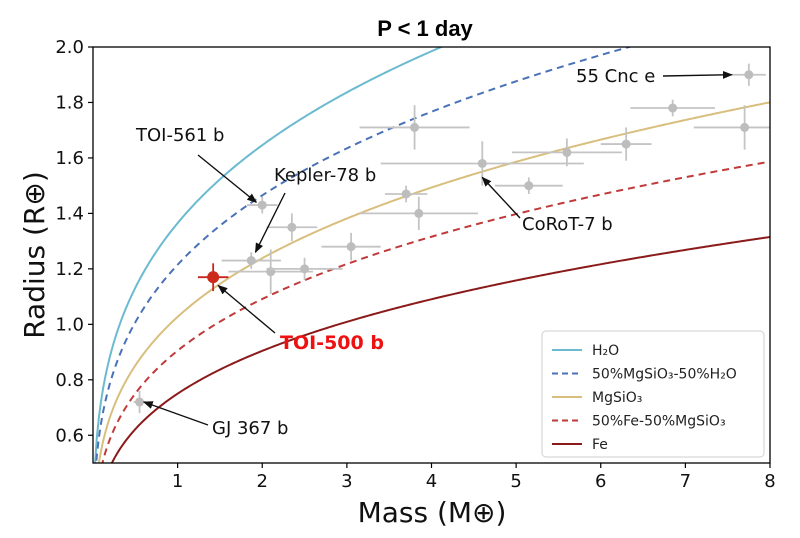  Describe the element at coordinates (600, 445) in the screenshot. I see `legend-label: Fe` at that location.